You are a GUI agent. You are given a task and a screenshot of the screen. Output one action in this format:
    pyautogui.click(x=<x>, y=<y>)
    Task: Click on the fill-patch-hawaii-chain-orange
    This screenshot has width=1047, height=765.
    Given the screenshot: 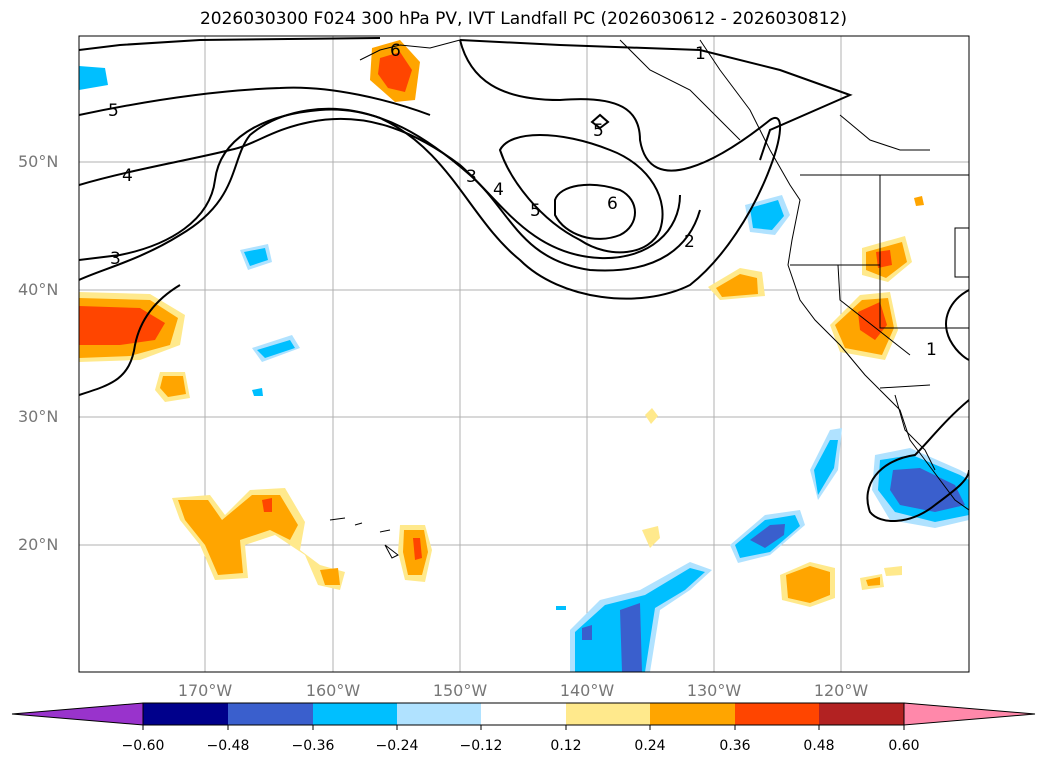 What is the action you would take?
    pyautogui.click(x=238, y=535)
    